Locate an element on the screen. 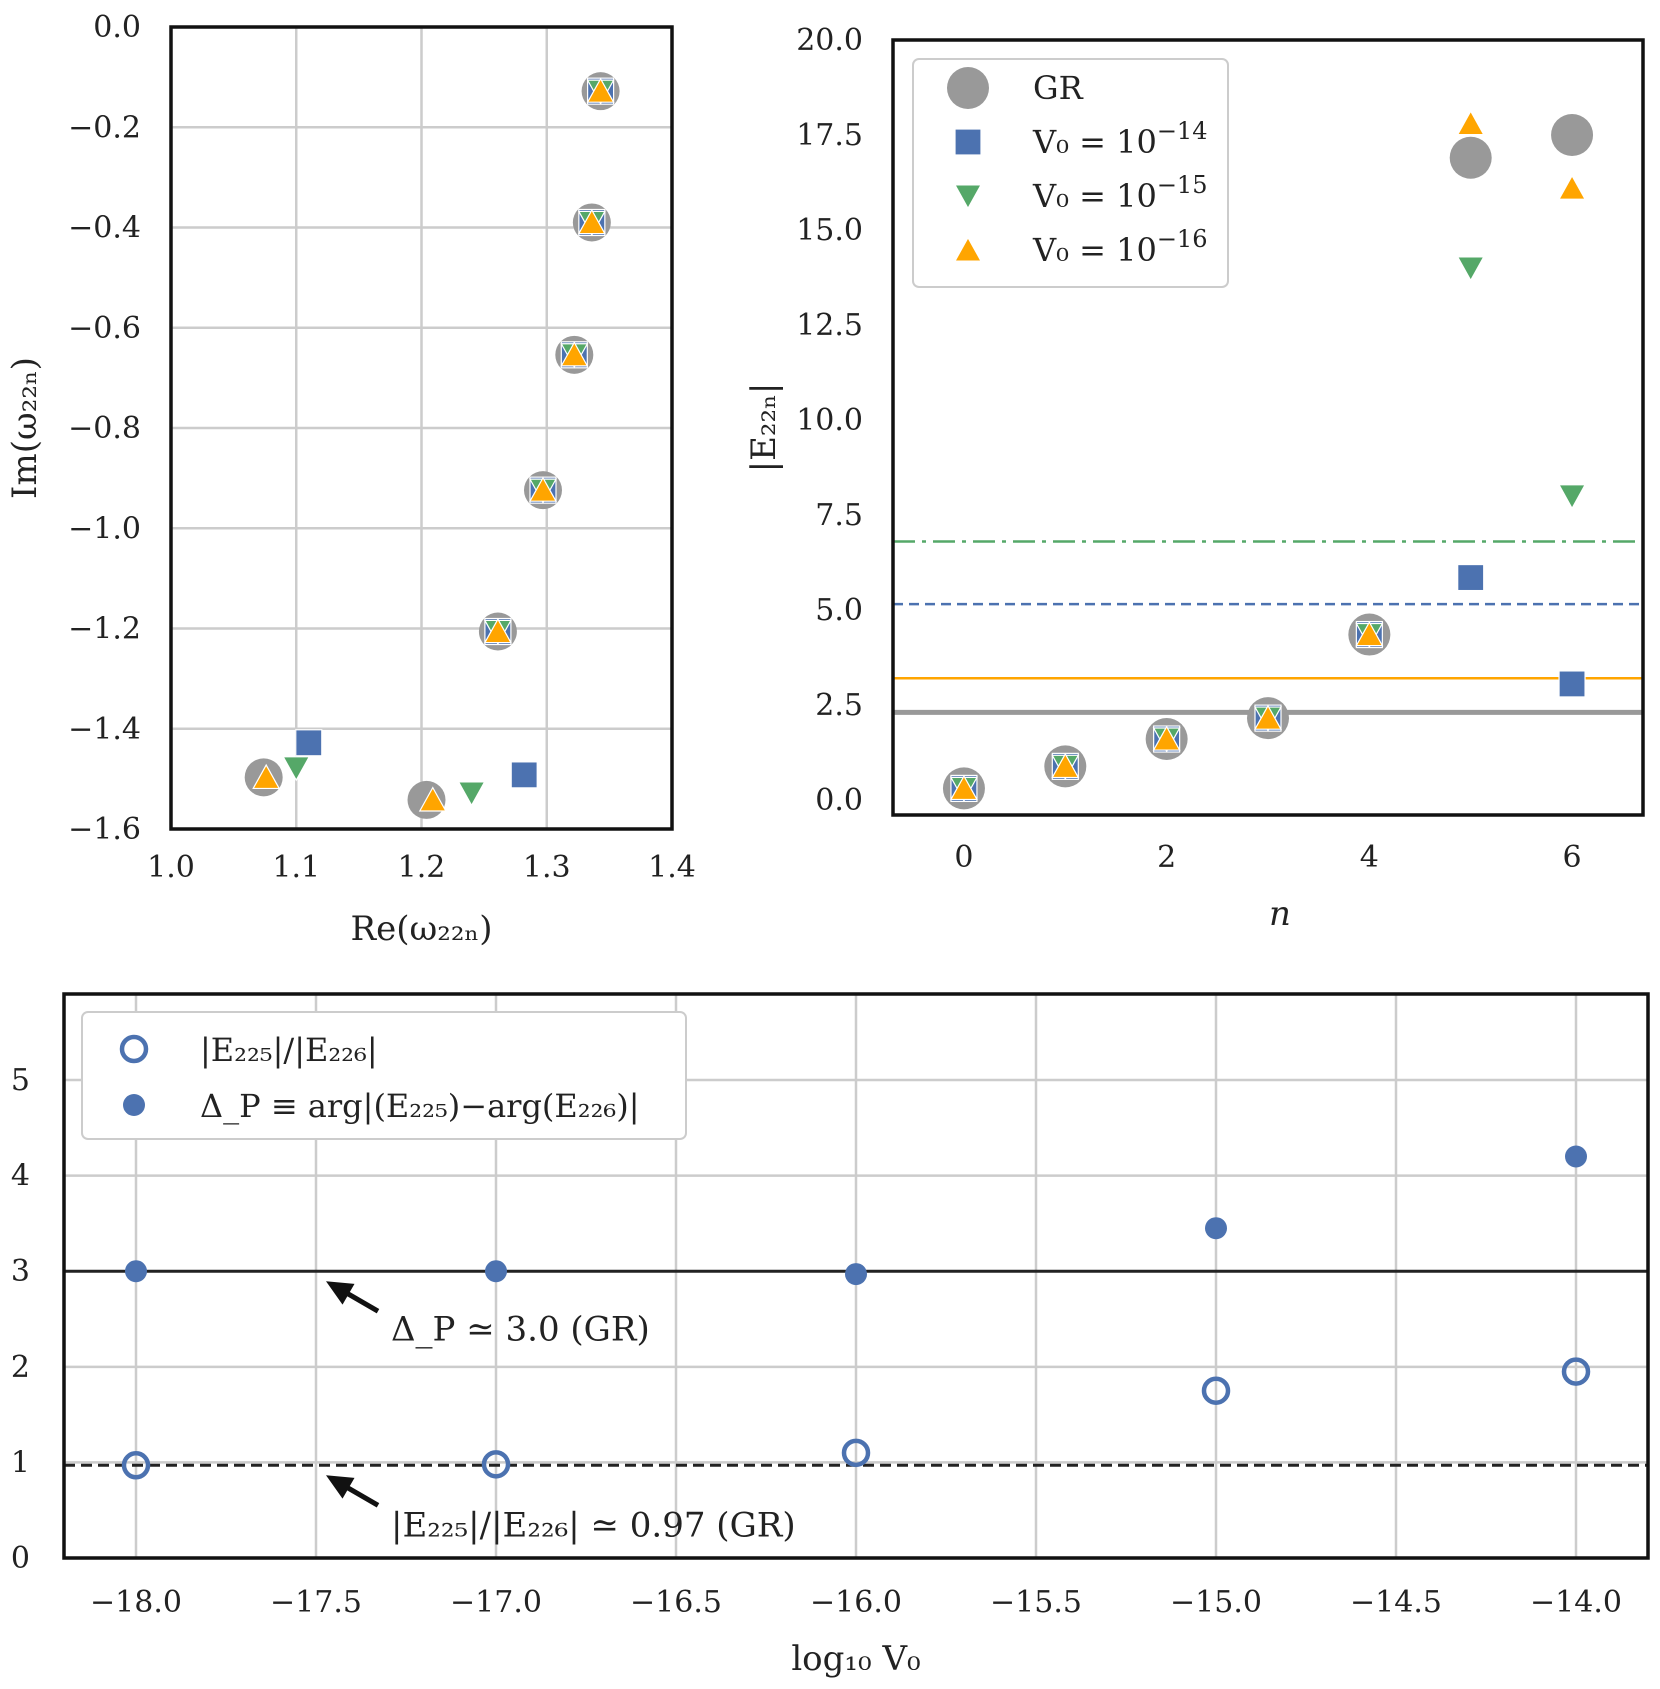 Image resolution: width=1660 pixels, height=1689 pixels. legend-label: V₀ = 10−16 is located at coordinates (1119, 247).